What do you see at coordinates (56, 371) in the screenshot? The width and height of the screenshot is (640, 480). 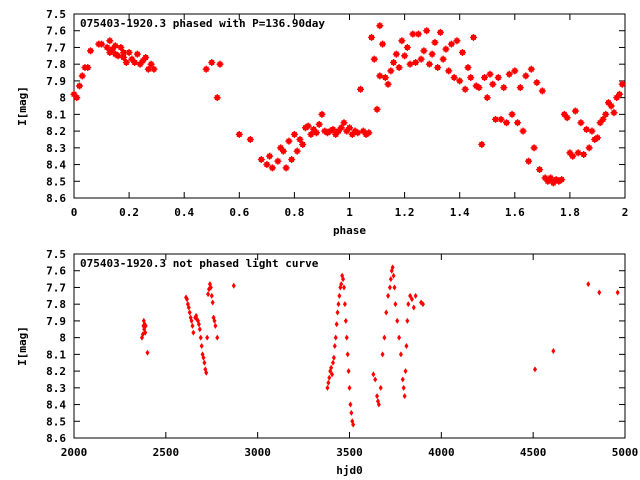 I see `y-tick-label: 8.2` at bounding box center [56, 371].